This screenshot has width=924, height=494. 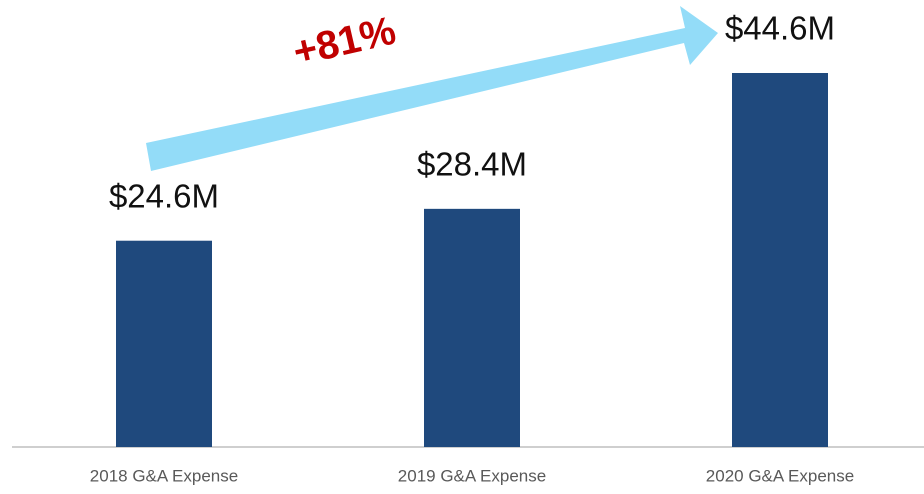 I want to click on value-label: $44.6M, so click(x=780, y=28).